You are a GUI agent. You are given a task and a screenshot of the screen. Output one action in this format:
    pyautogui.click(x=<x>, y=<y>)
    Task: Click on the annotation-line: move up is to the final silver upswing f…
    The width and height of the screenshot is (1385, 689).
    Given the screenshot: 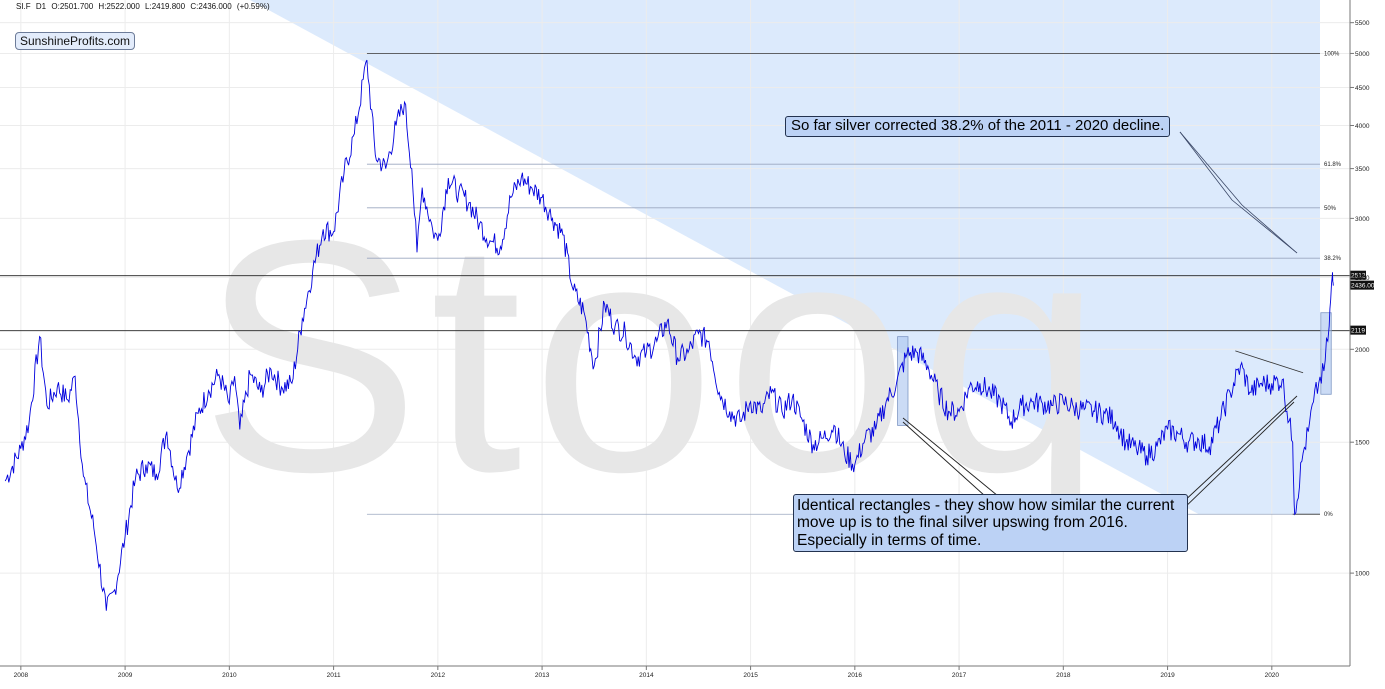 What is the action you would take?
    pyautogui.click(x=962, y=523)
    